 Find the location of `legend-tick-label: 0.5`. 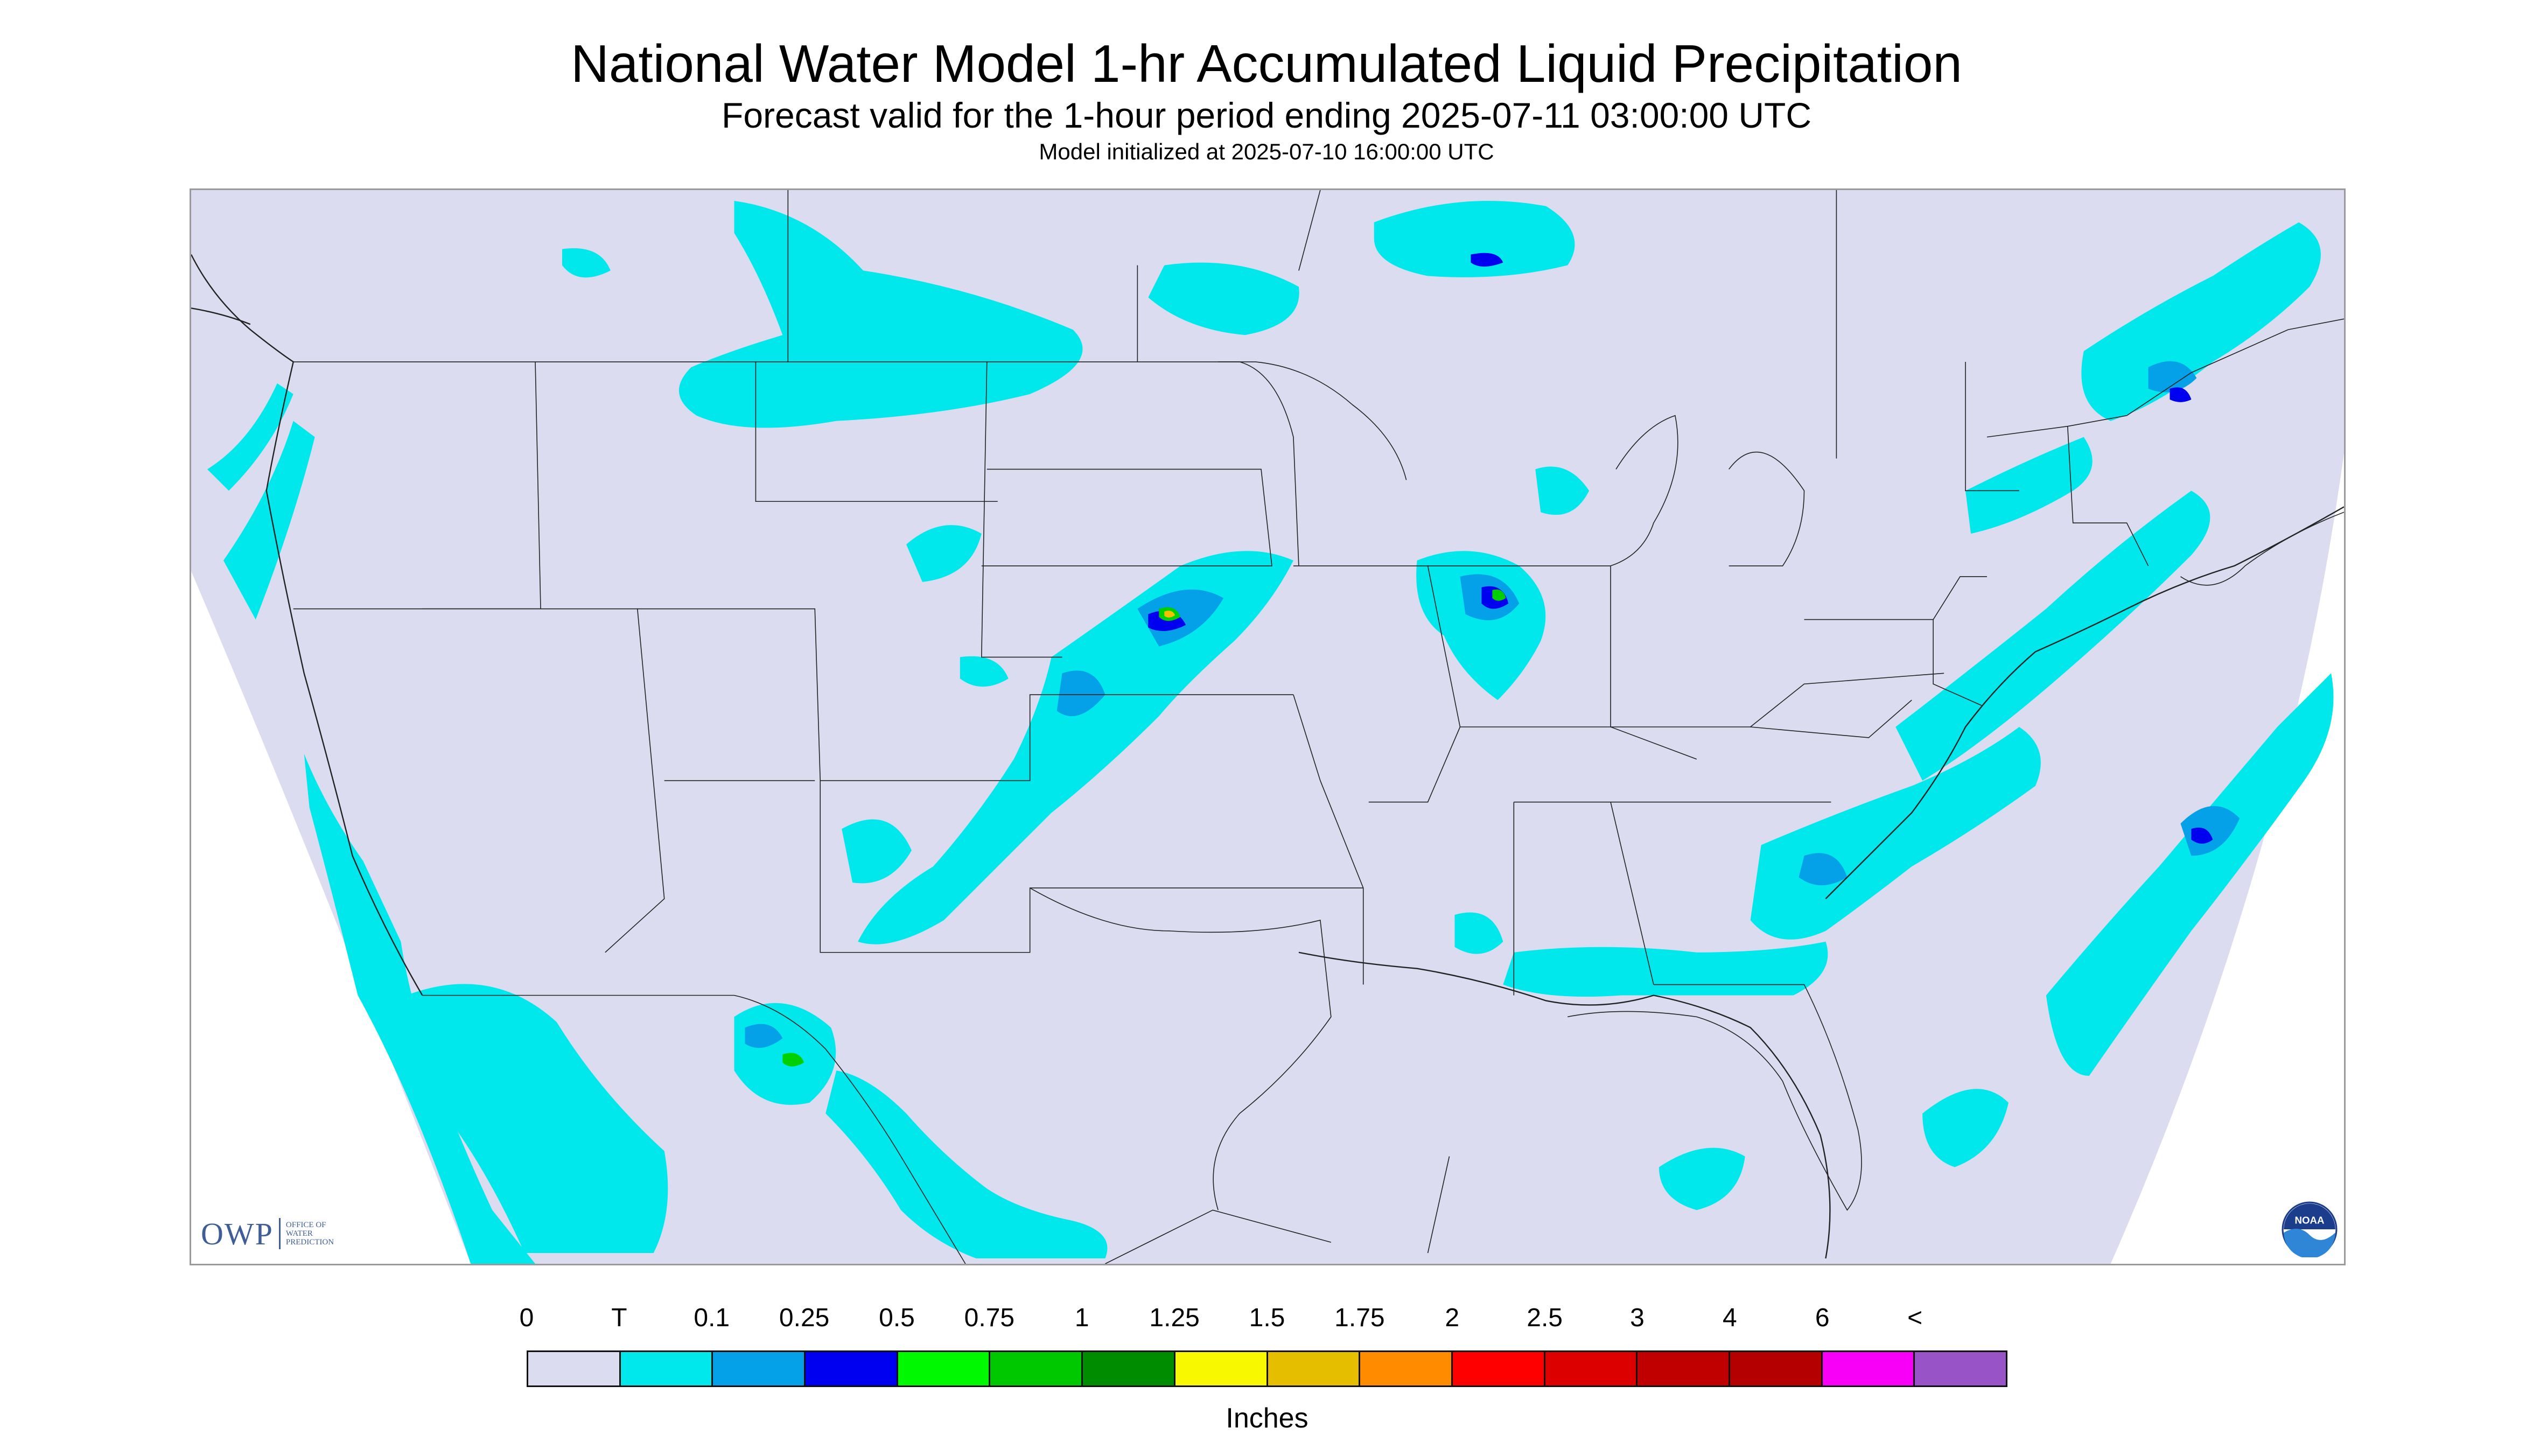

legend-tick-label: 0.5 is located at coordinates (897, 1318).